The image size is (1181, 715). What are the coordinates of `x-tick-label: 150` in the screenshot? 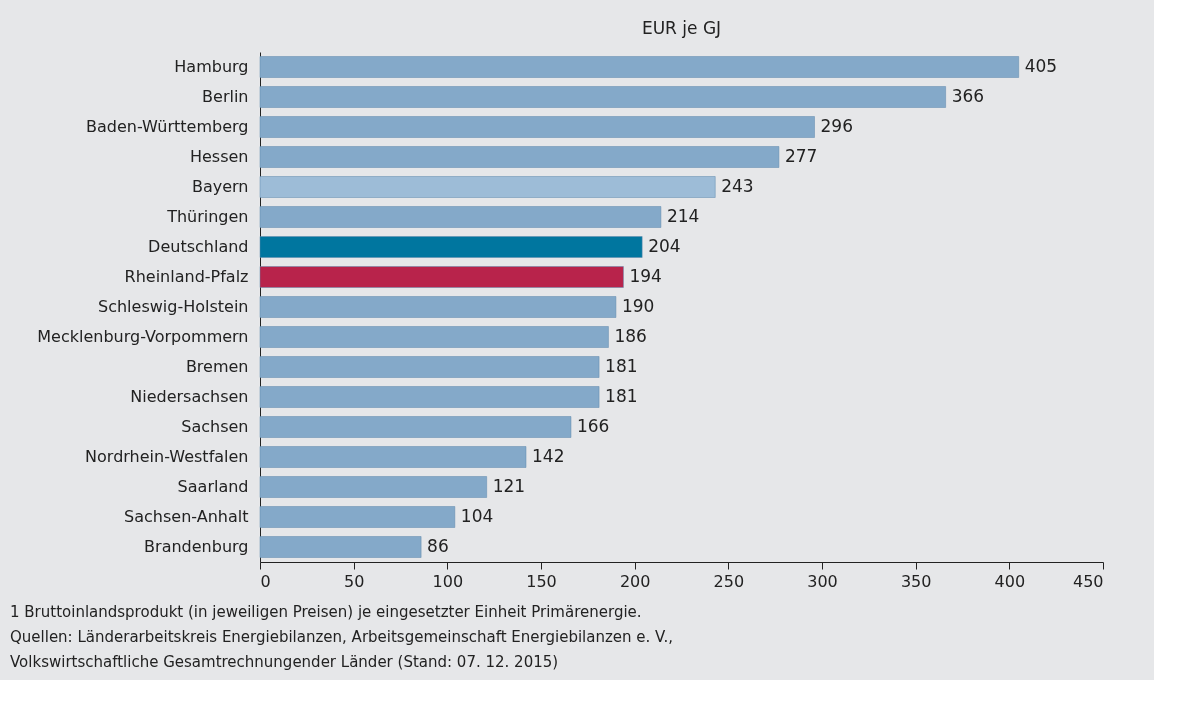 It's located at (541, 581).